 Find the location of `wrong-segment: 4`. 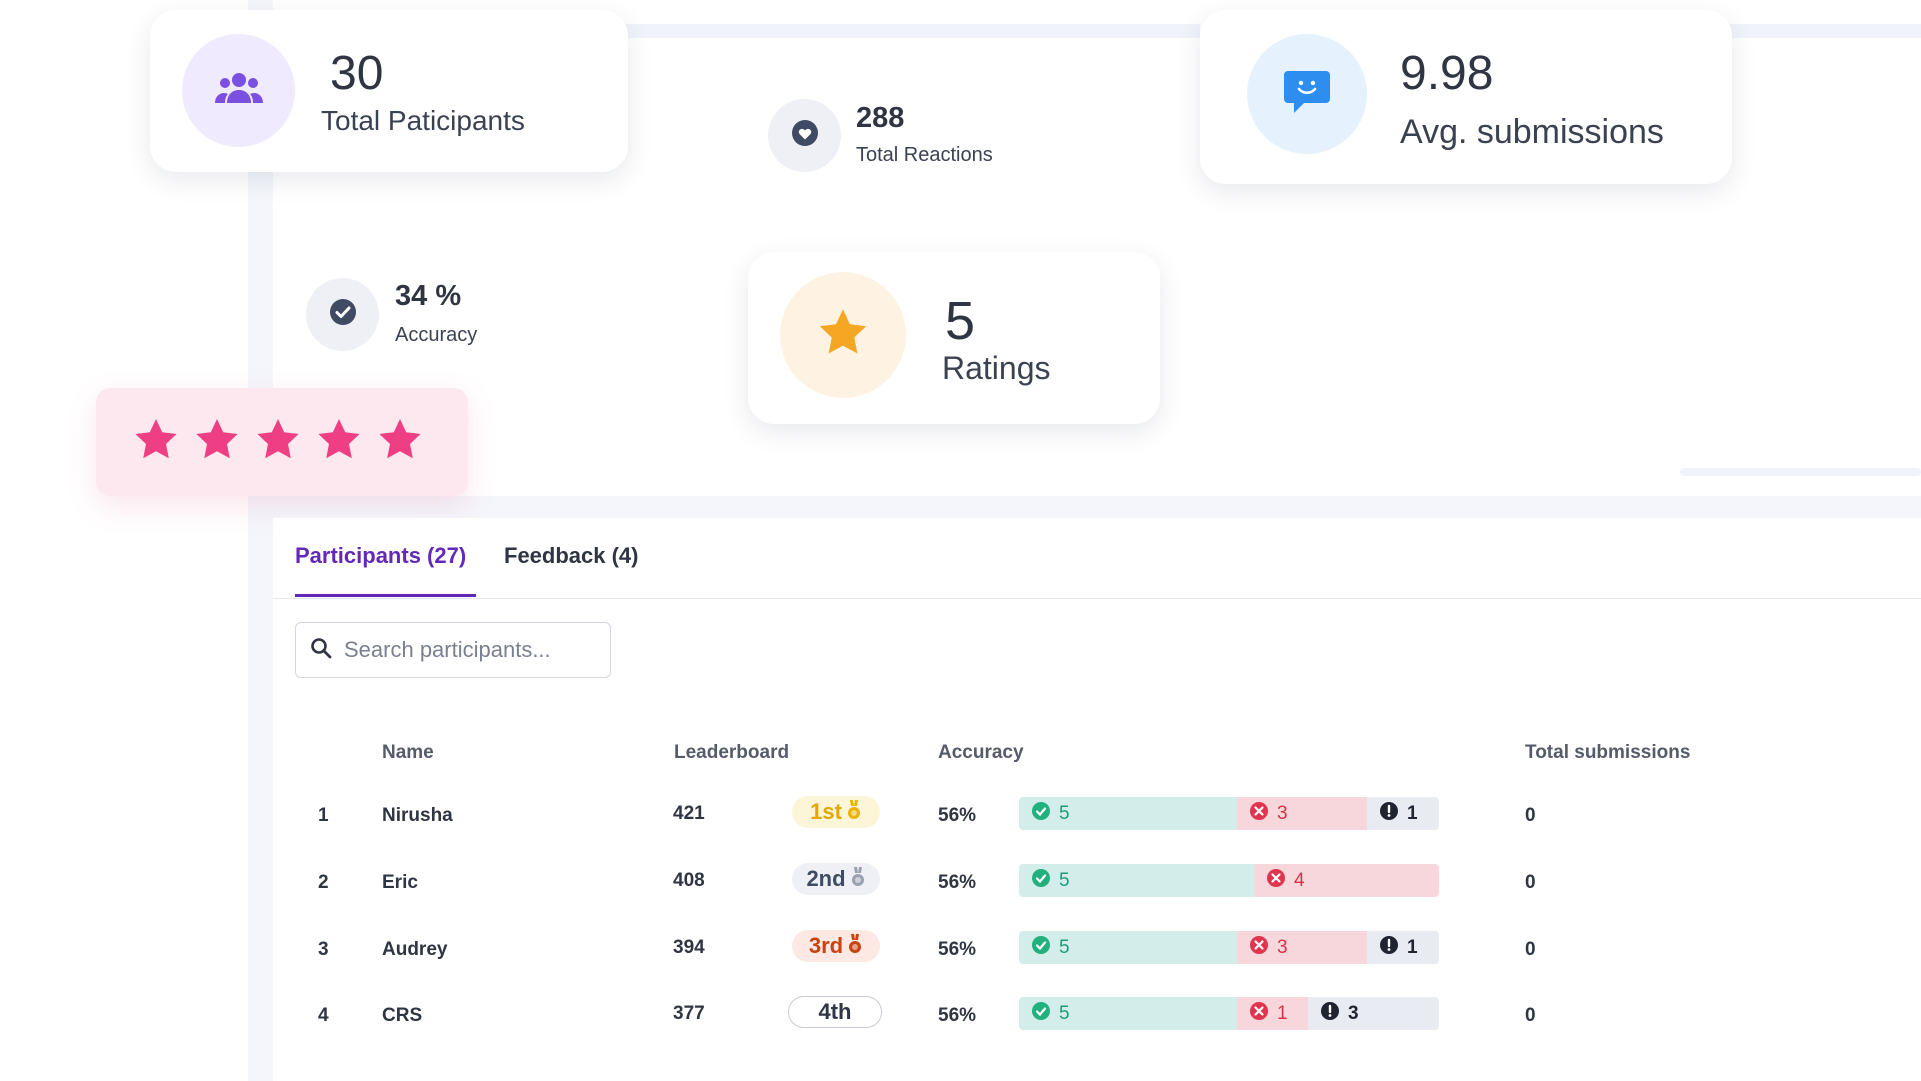

wrong-segment: 4 is located at coordinates (1346, 880).